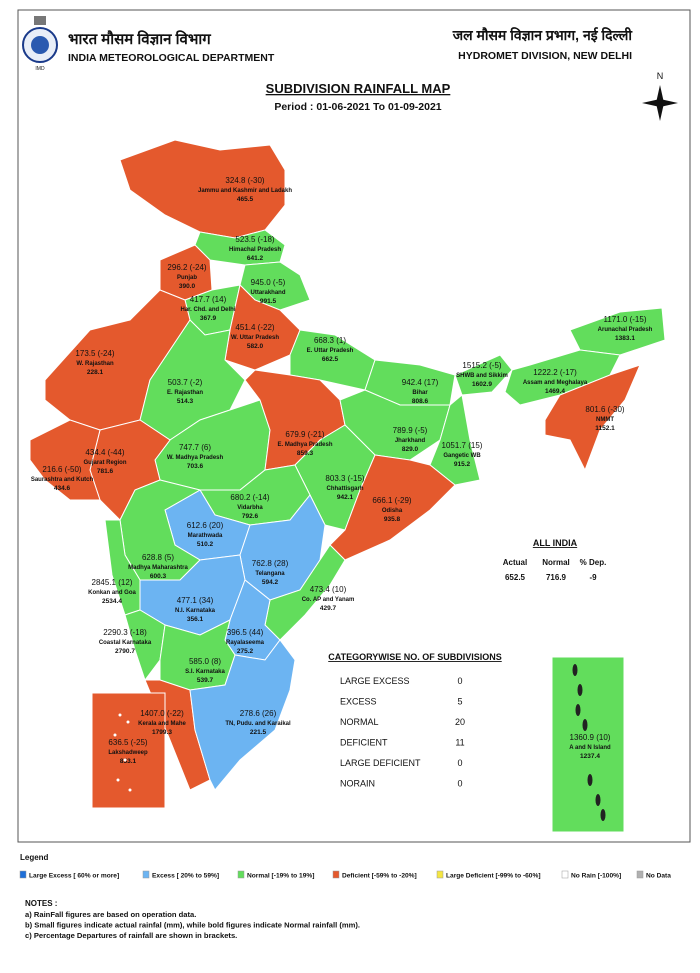  Describe the element at coordinates (605, 428) in the screenshot. I see `normal-rainfall: 1152.1` at that location.